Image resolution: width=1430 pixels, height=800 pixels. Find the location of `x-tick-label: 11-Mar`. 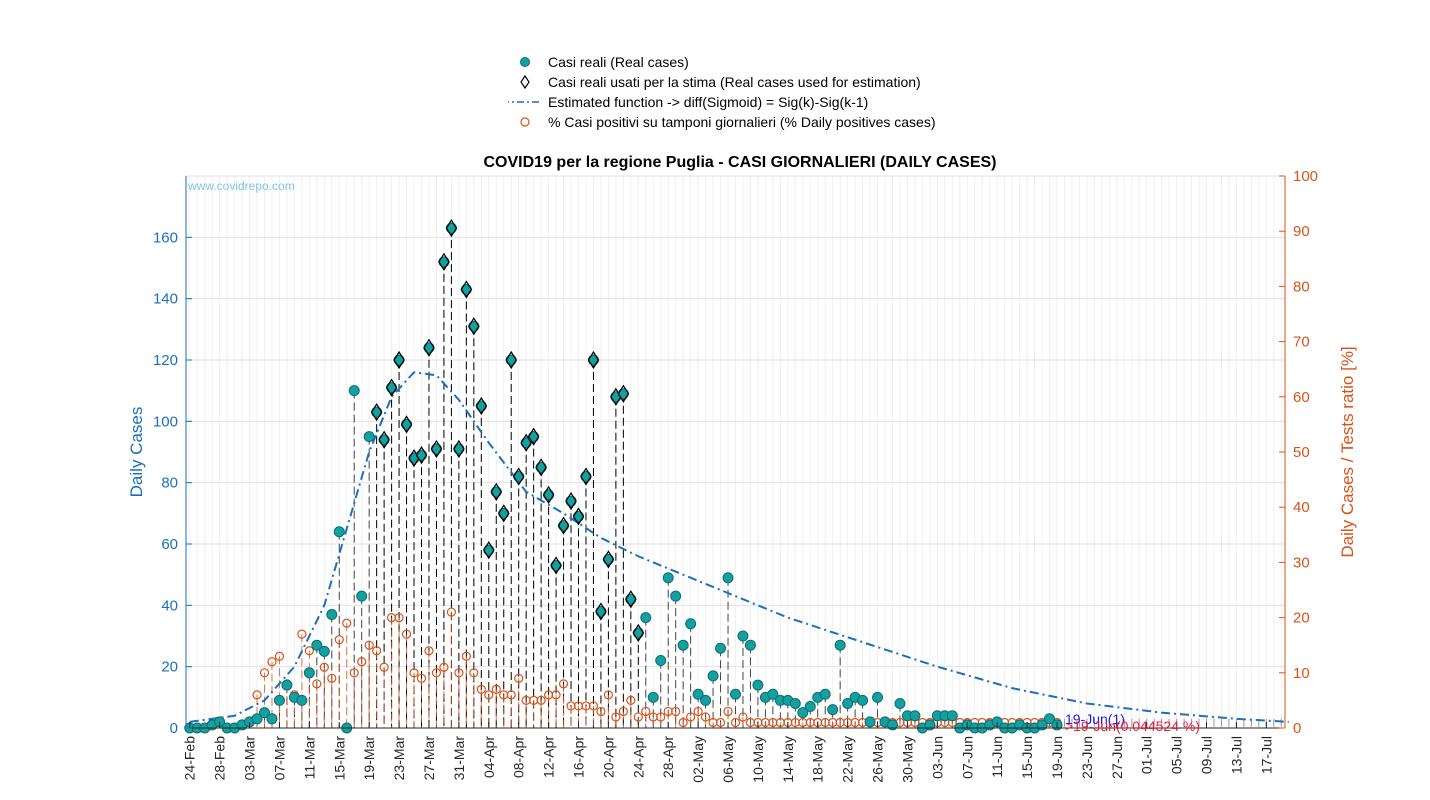

x-tick-label: 11-Mar is located at coordinates (309, 758).